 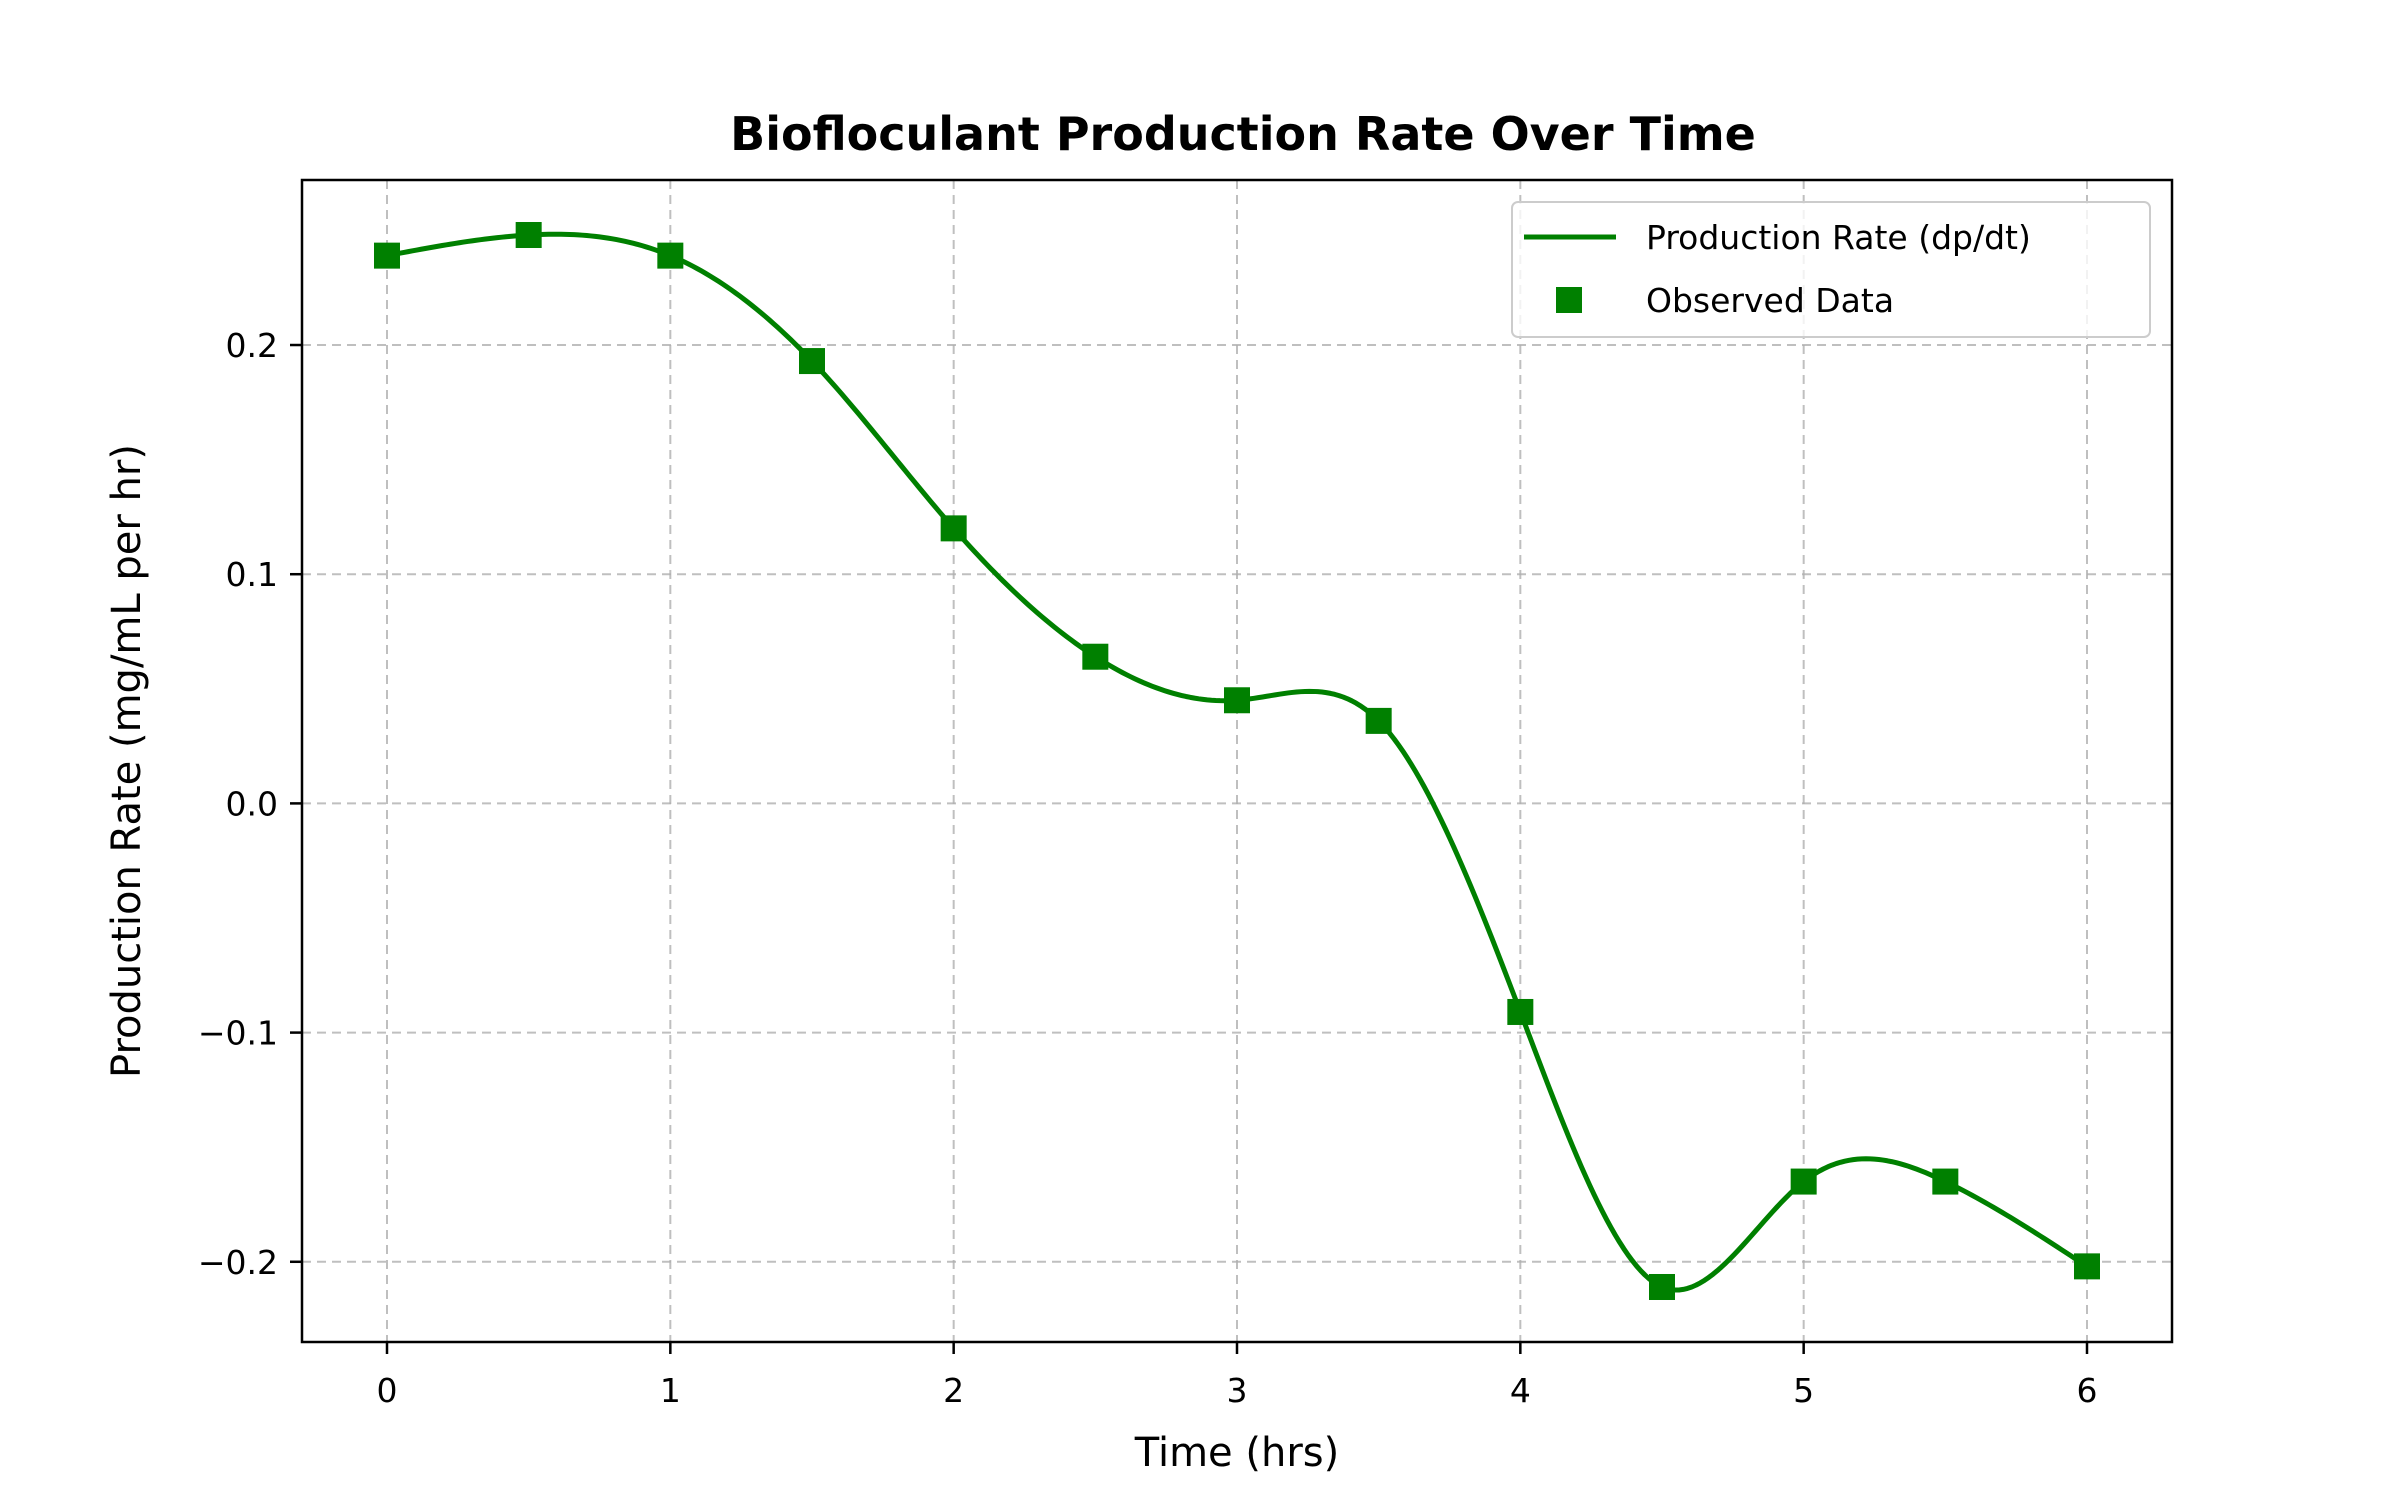 I want to click on y-tick-label: 0.1, so click(x=252, y=574).